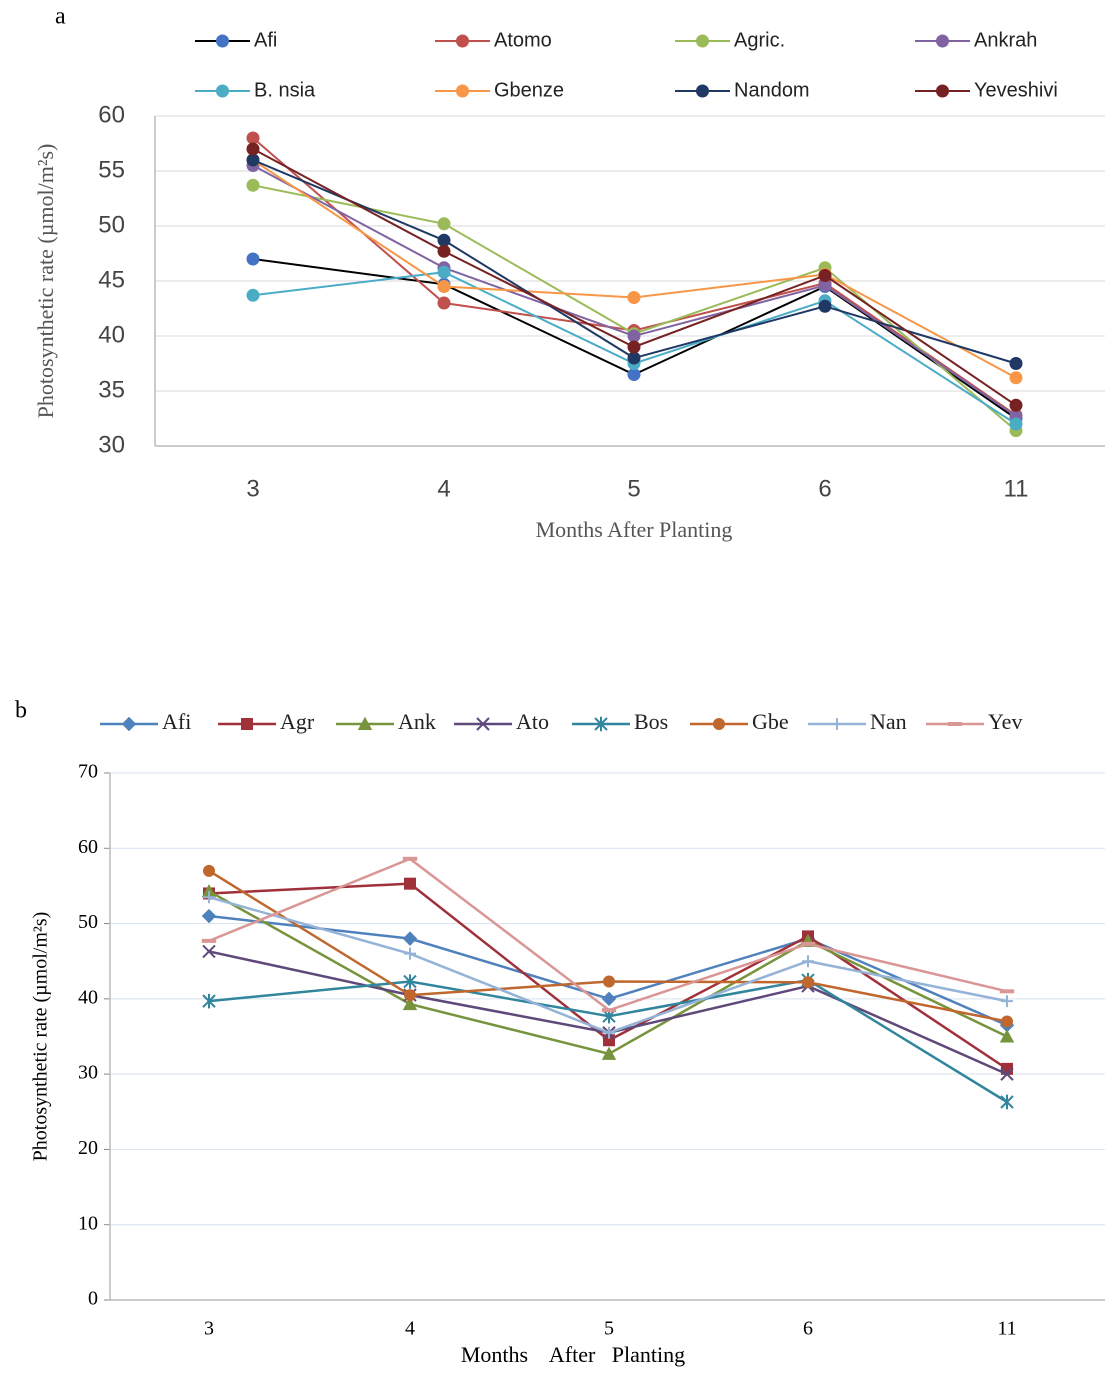  I want to click on legend-label: Bos, so click(651, 721).